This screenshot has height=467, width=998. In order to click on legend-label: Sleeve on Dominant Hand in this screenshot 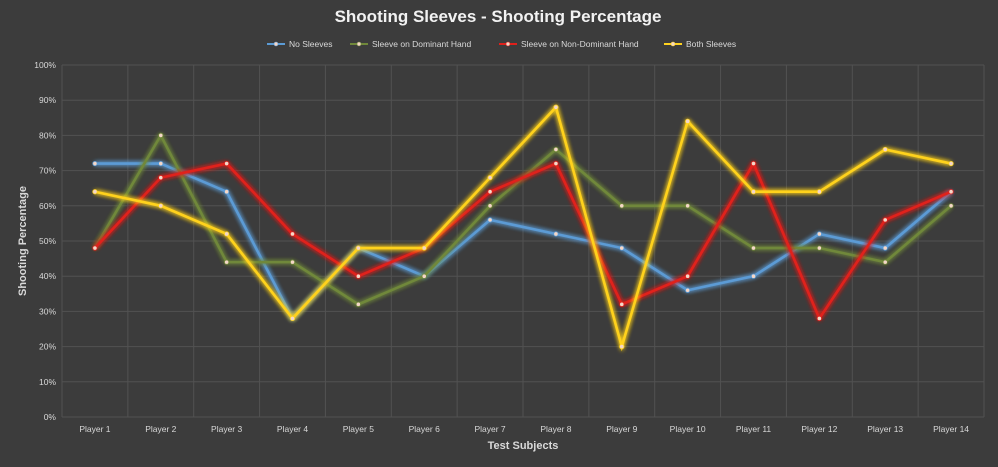, I will do `click(422, 44)`.